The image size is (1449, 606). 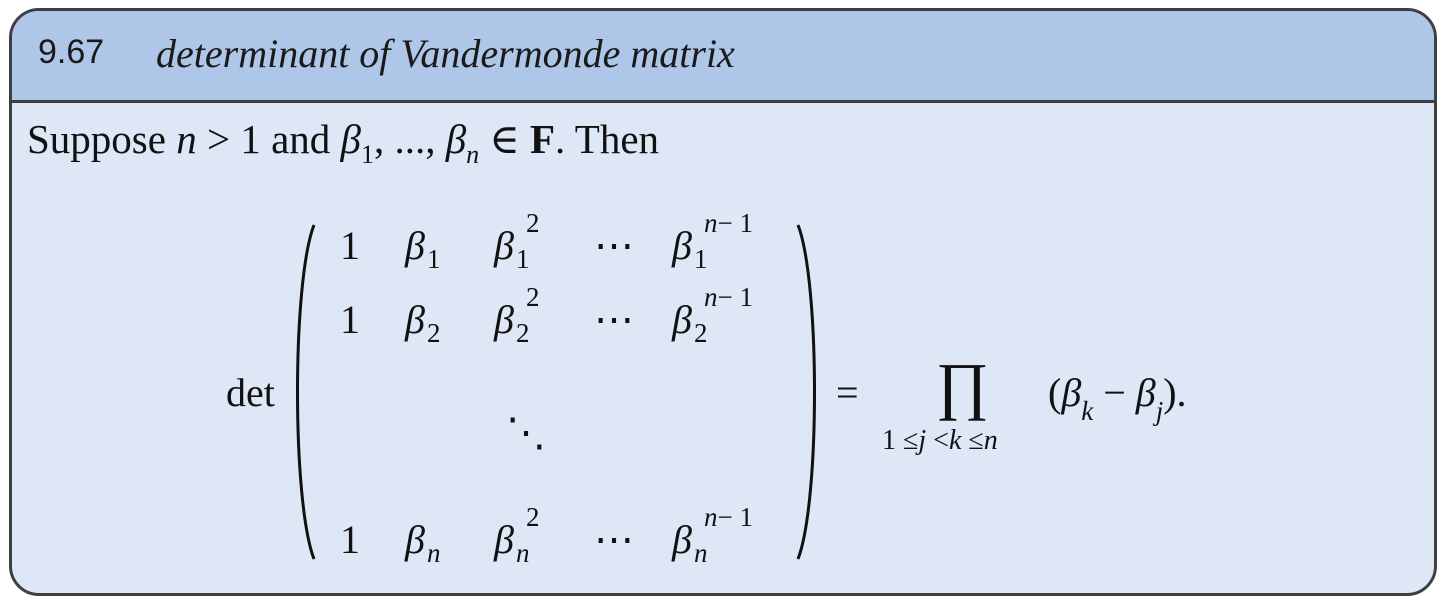 I want to click on beta-1: β, so click(x=350, y=139).